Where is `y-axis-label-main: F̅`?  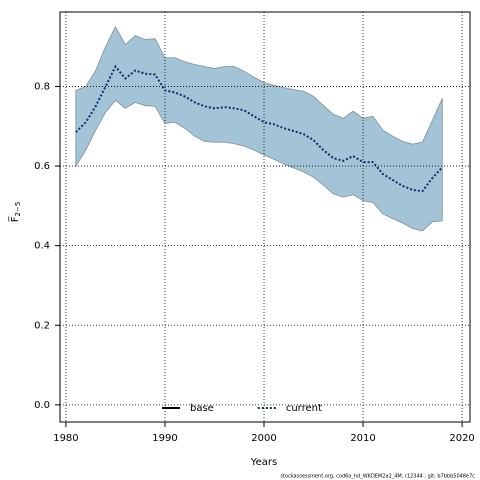
y-axis-label-main: F̅ is located at coordinates (14, 219).